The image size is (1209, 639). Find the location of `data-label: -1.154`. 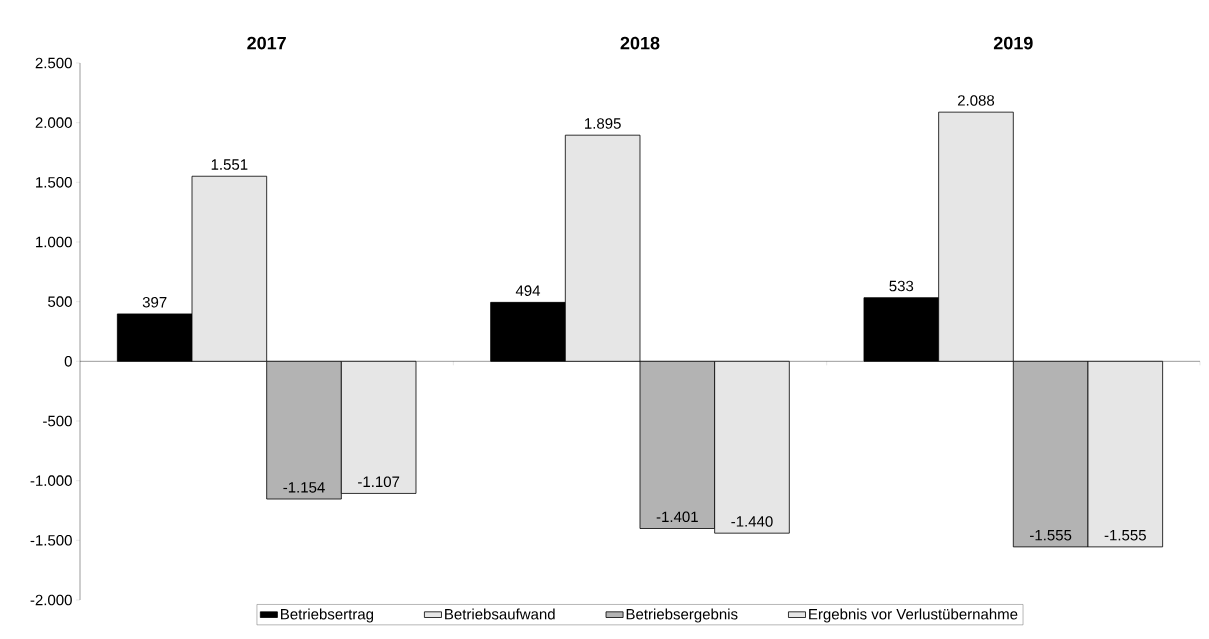

data-label: -1.154 is located at coordinates (304, 487).